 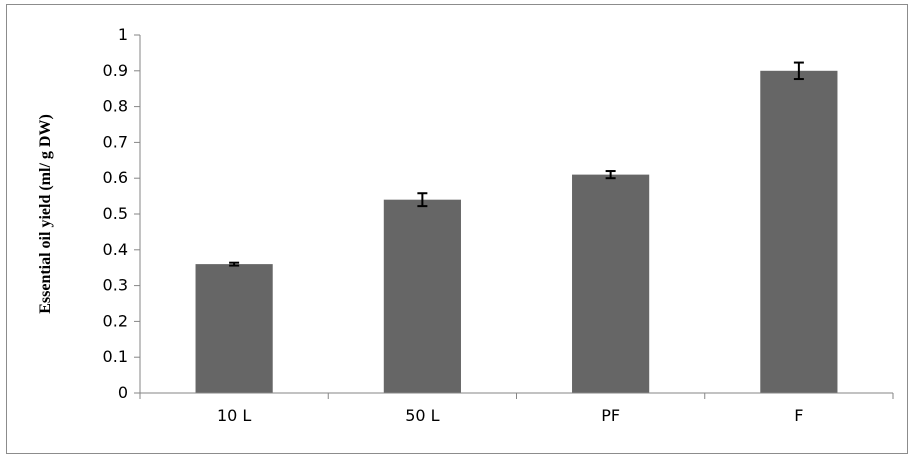 What do you see at coordinates (115, 320) in the screenshot?
I see `y-tick-label: 0.2` at bounding box center [115, 320].